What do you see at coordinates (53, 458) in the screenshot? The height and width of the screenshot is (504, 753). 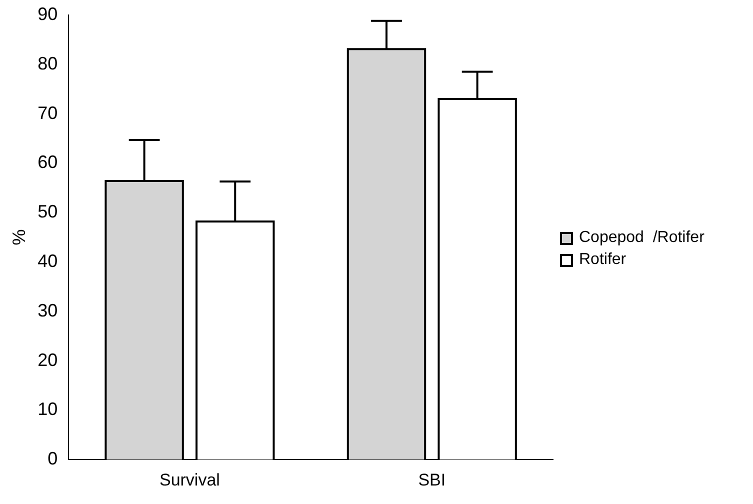 I see `y-tick-label: 0` at bounding box center [53, 458].